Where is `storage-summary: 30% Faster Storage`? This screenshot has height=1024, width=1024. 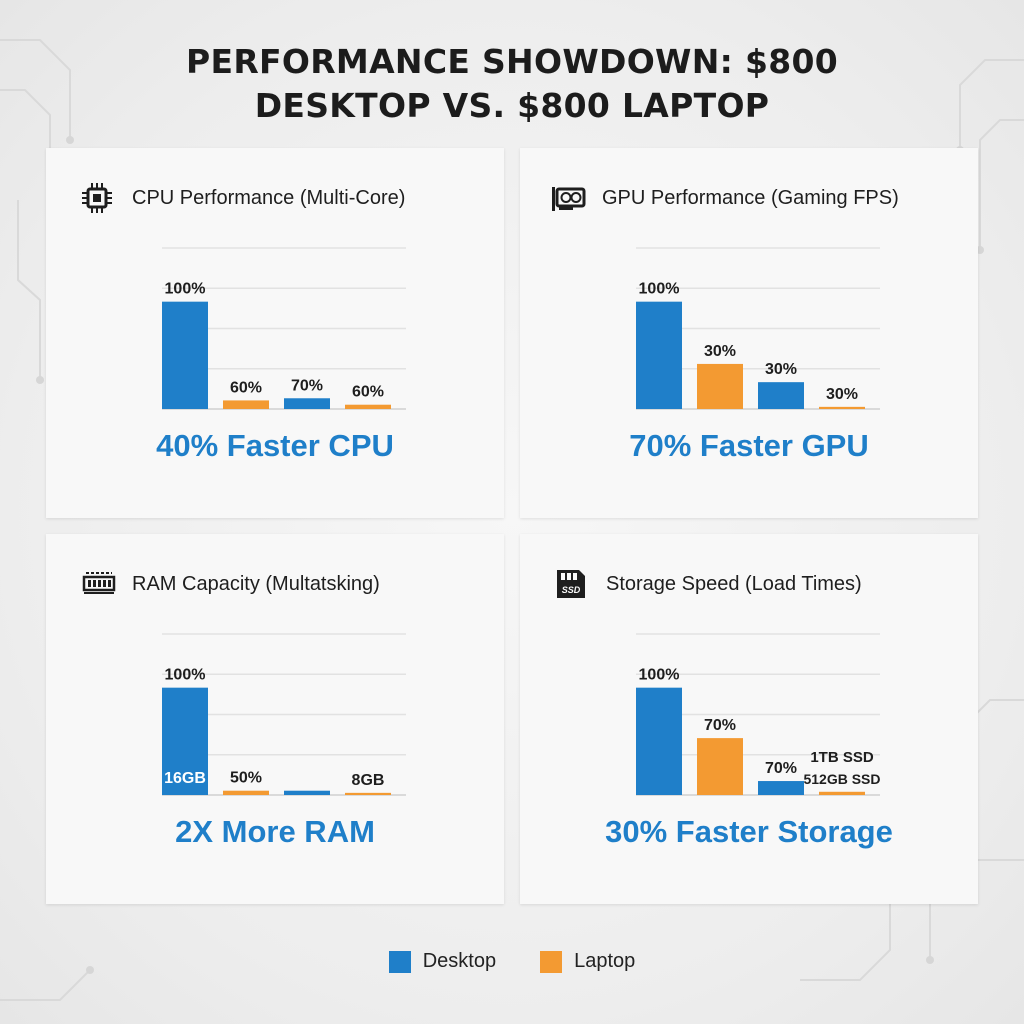
storage-summary: 30% Faster Storage is located at coordinates (749, 831).